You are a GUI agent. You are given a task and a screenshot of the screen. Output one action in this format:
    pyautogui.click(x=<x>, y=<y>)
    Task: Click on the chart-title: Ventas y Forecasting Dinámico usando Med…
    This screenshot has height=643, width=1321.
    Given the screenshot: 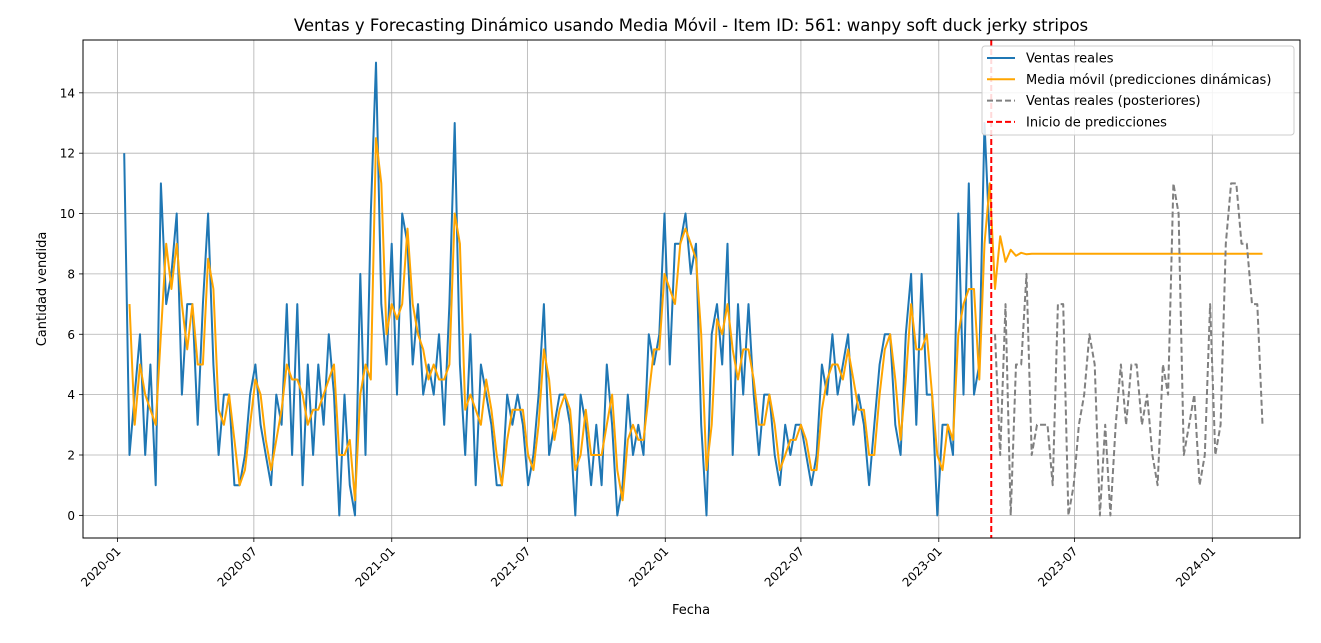 What is the action you would take?
    pyautogui.click(x=691, y=25)
    